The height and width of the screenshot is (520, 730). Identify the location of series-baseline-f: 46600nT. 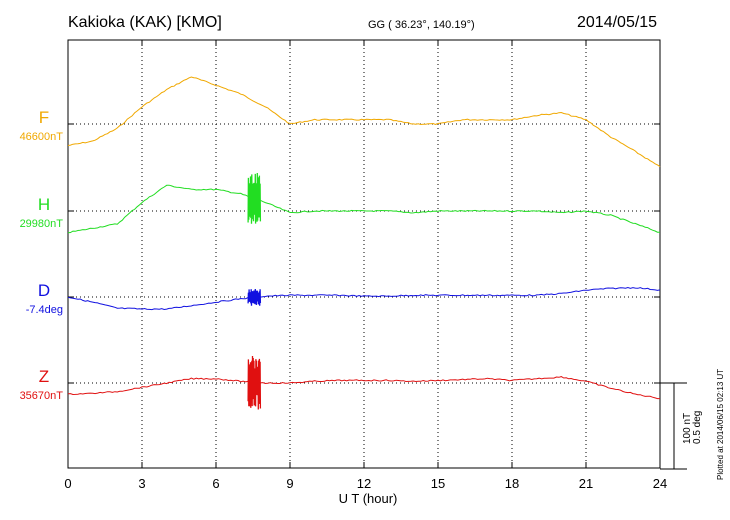
(42, 137).